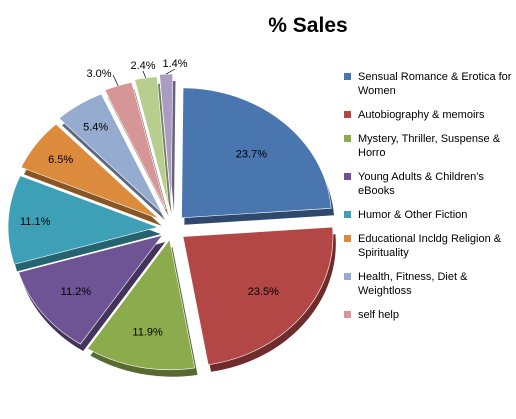  What do you see at coordinates (263, 292) in the screenshot?
I see `slice-data-label-2: 23.5%` at bounding box center [263, 292].